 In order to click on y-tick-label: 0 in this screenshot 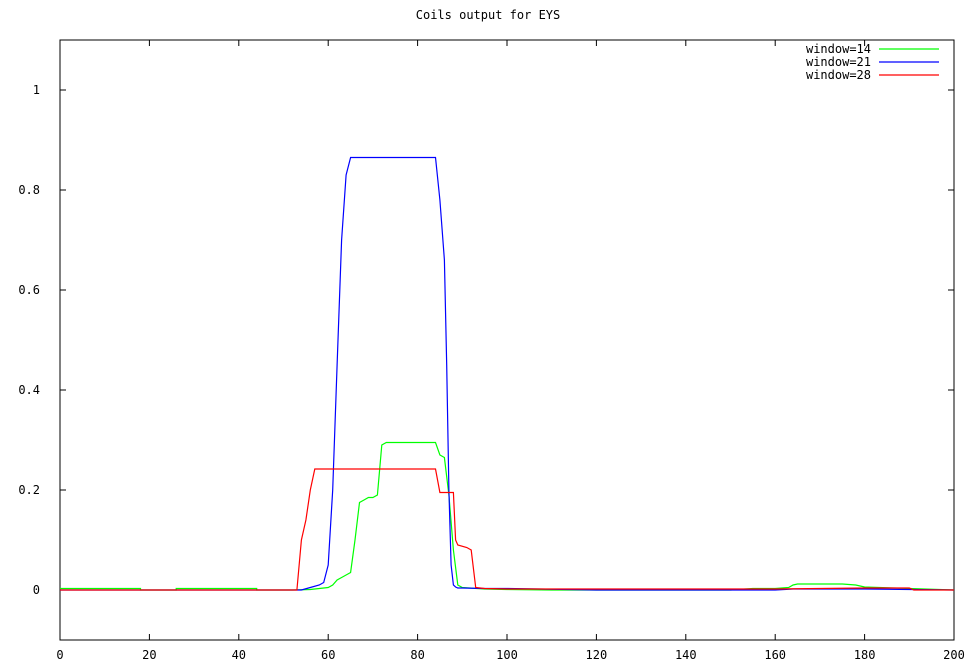, I will do `click(36, 590)`.